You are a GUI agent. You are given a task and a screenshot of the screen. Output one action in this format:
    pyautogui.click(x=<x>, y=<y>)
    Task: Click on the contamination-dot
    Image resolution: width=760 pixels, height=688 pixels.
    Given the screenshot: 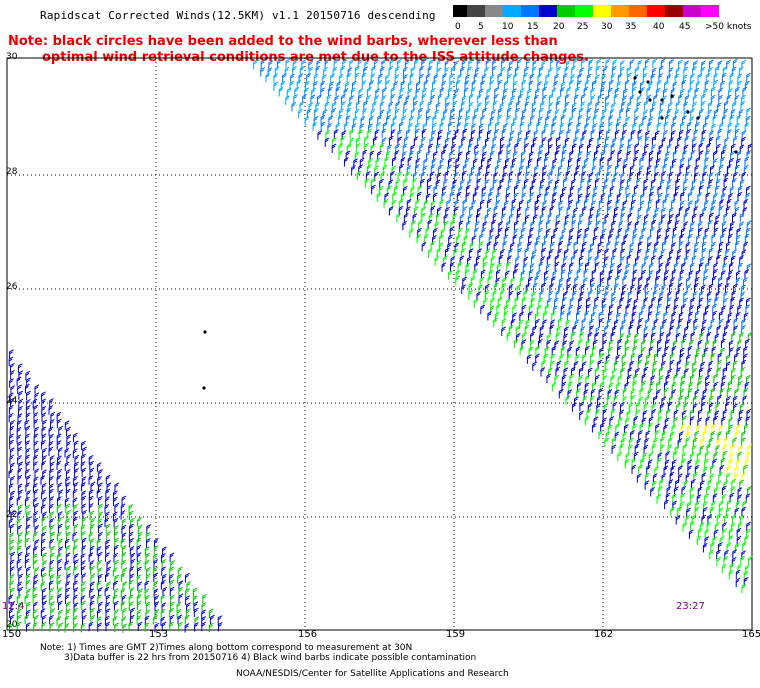 What is the action you would take?
    pyautogui.click(x=736, y=152)
    